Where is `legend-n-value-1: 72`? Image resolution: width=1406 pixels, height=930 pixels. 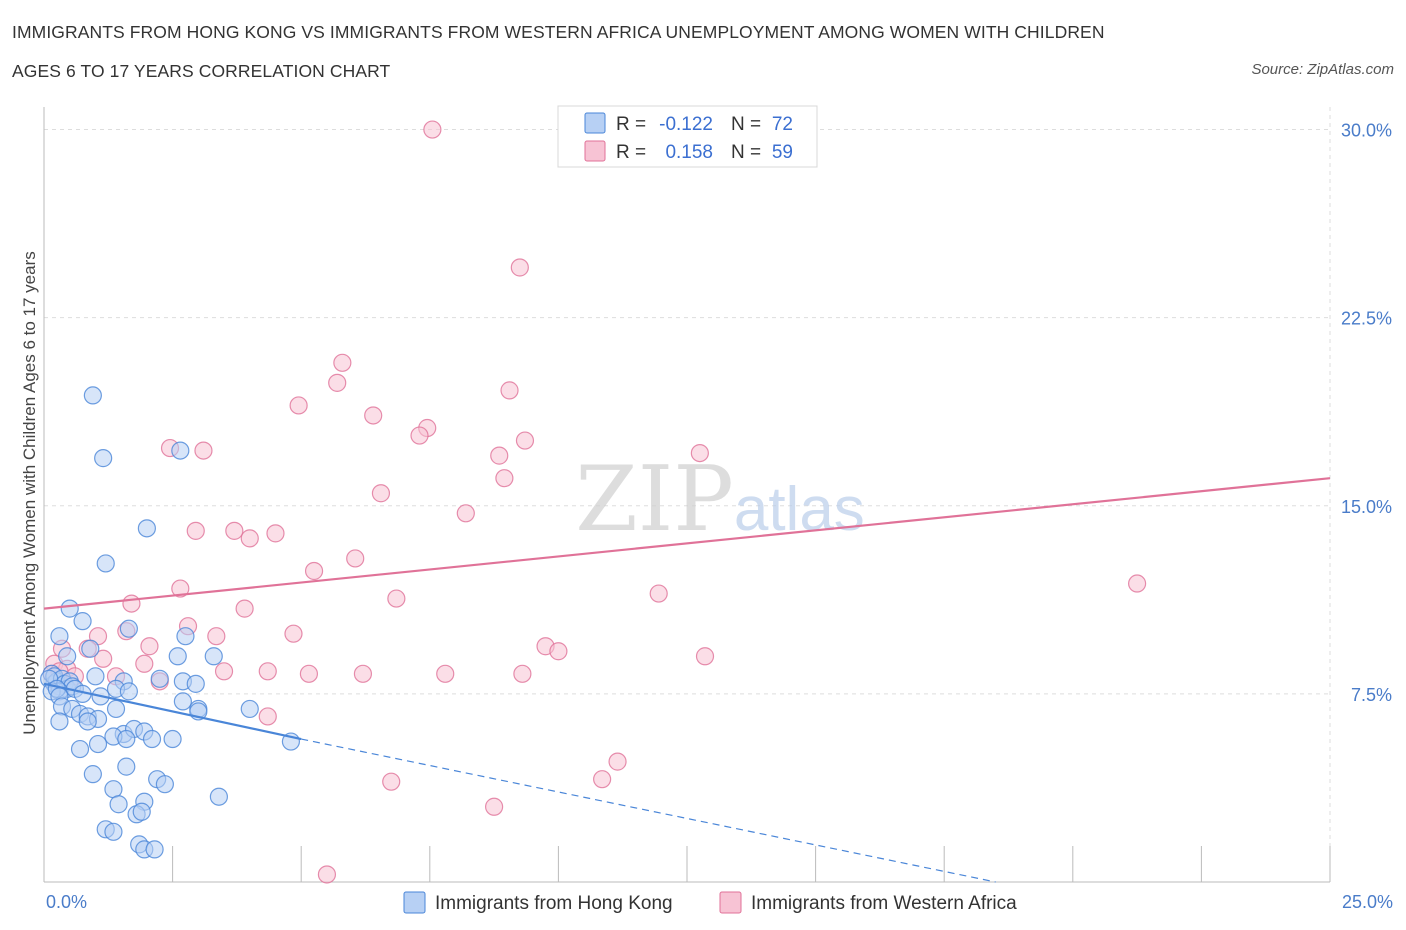 legend-n-value-1: 72 is located at coordinates (782, 124).